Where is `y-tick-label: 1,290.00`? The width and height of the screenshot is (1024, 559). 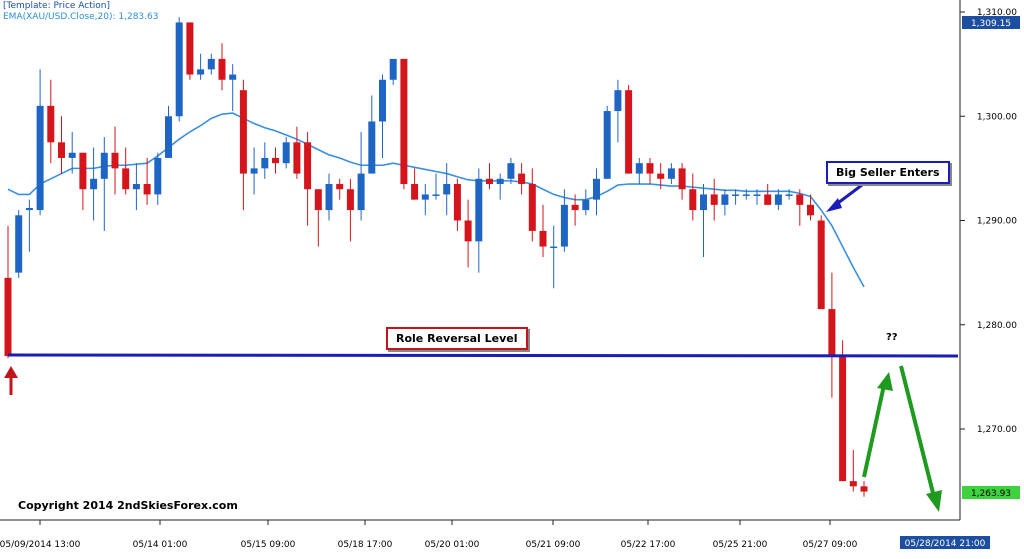 y-tick-label: 1,290.00 is located at coordinates (997, 222).